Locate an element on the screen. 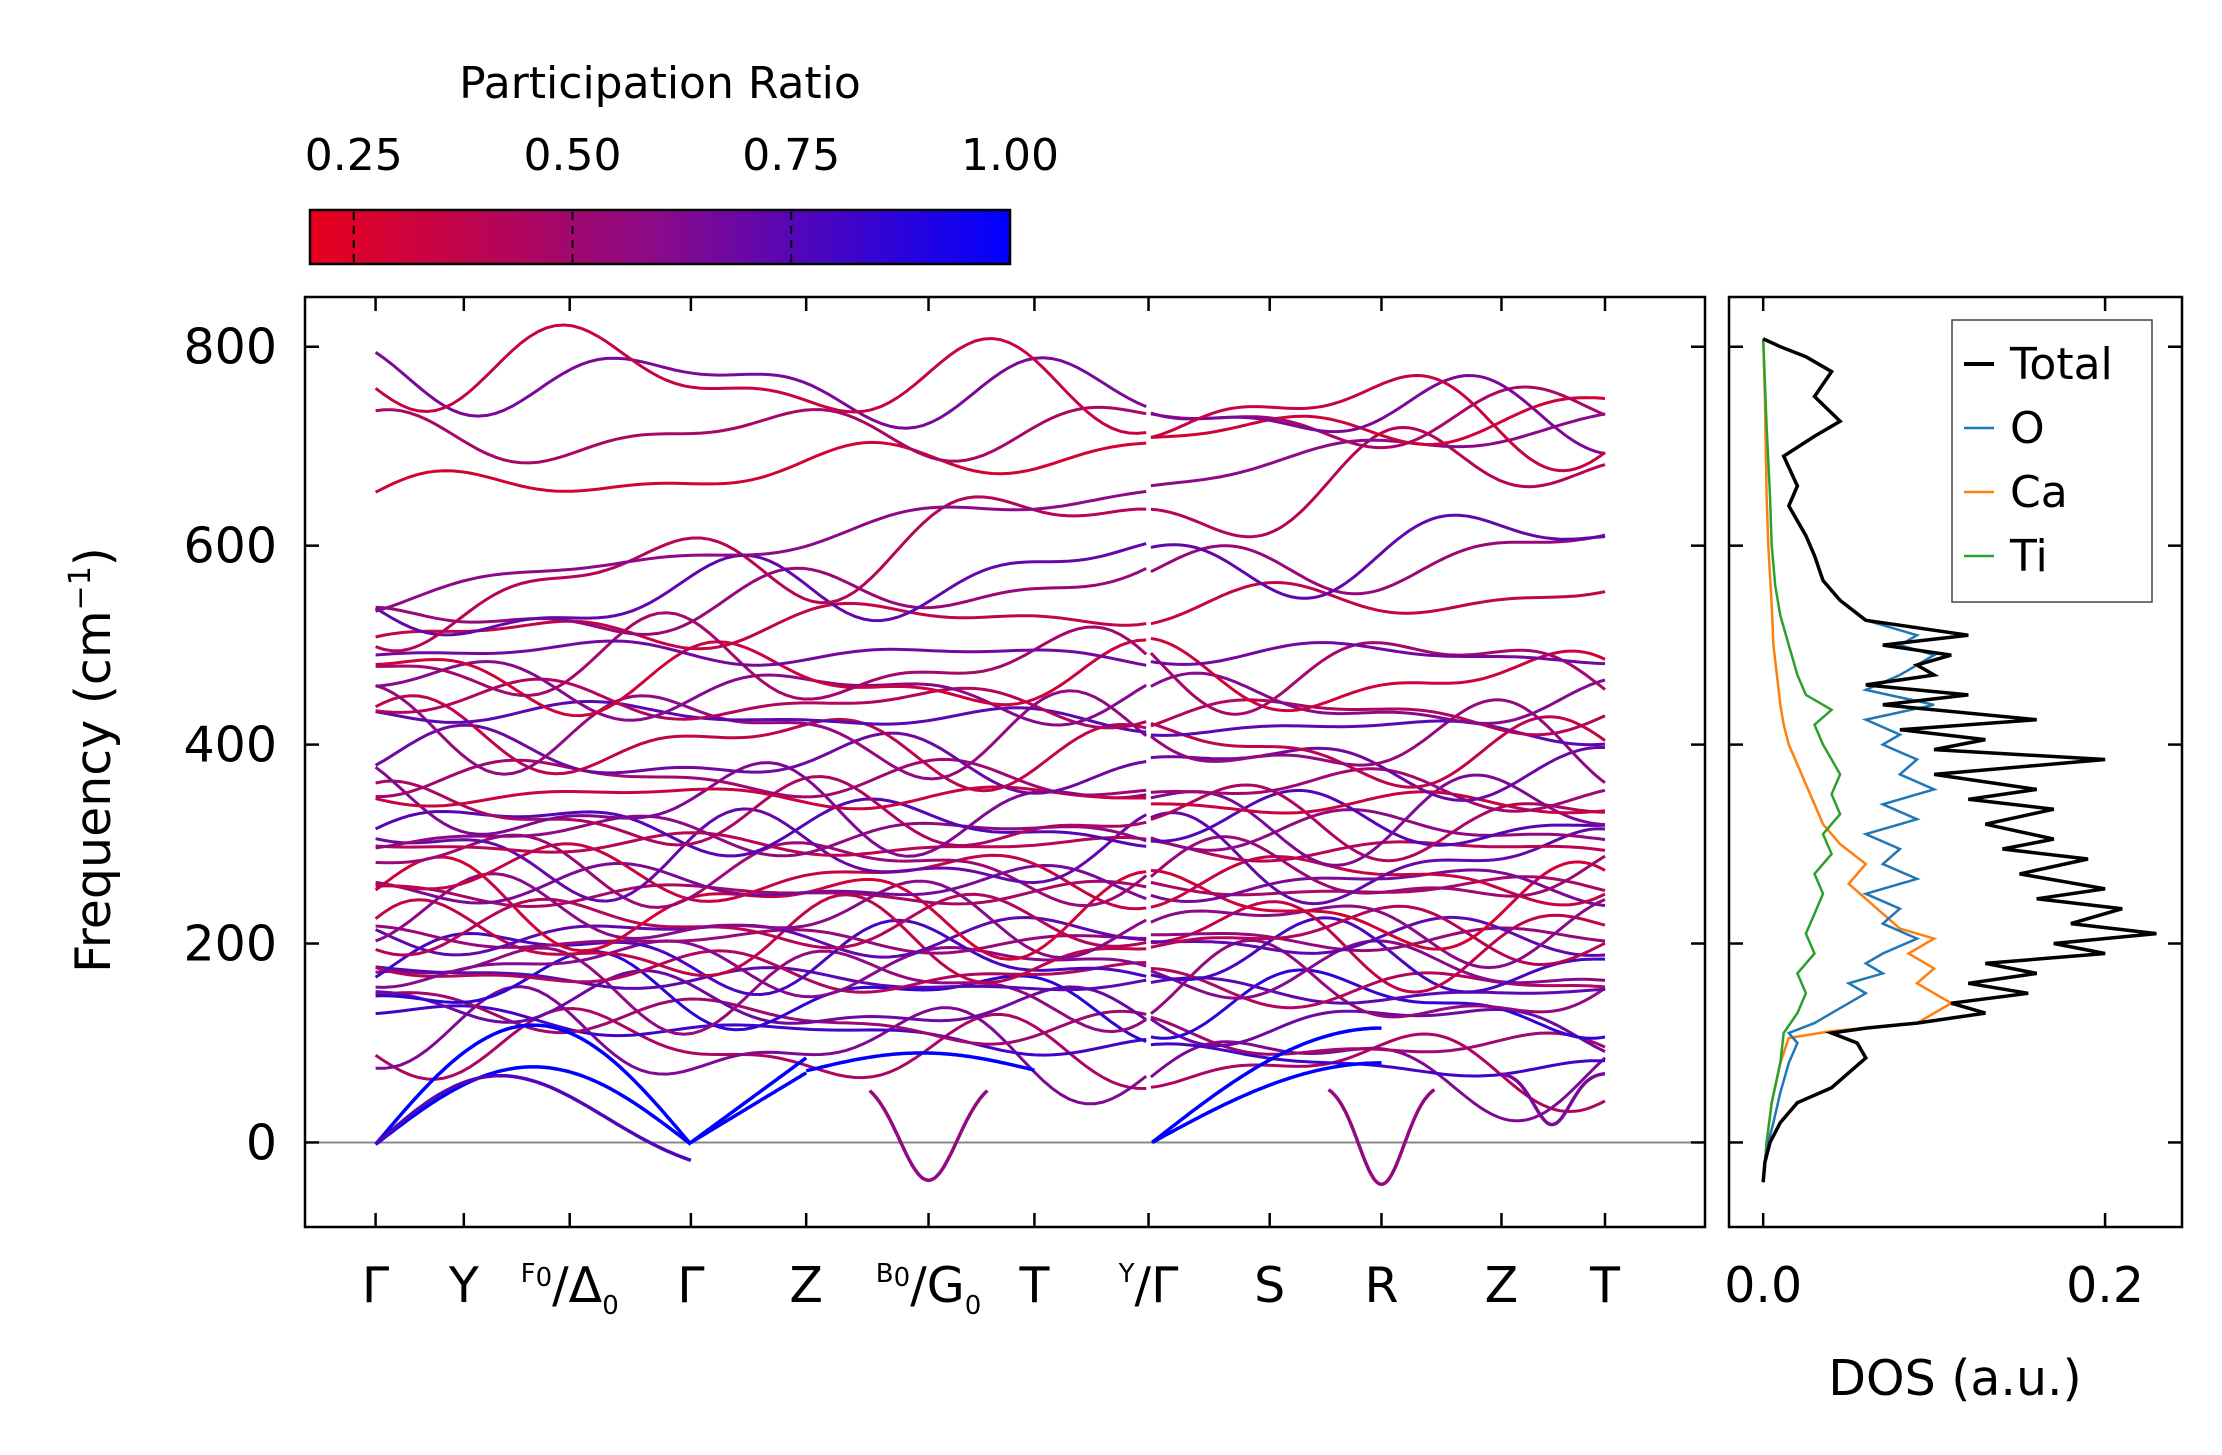  legend: Total O Ca Ti is located at coordinates (2052, 461).